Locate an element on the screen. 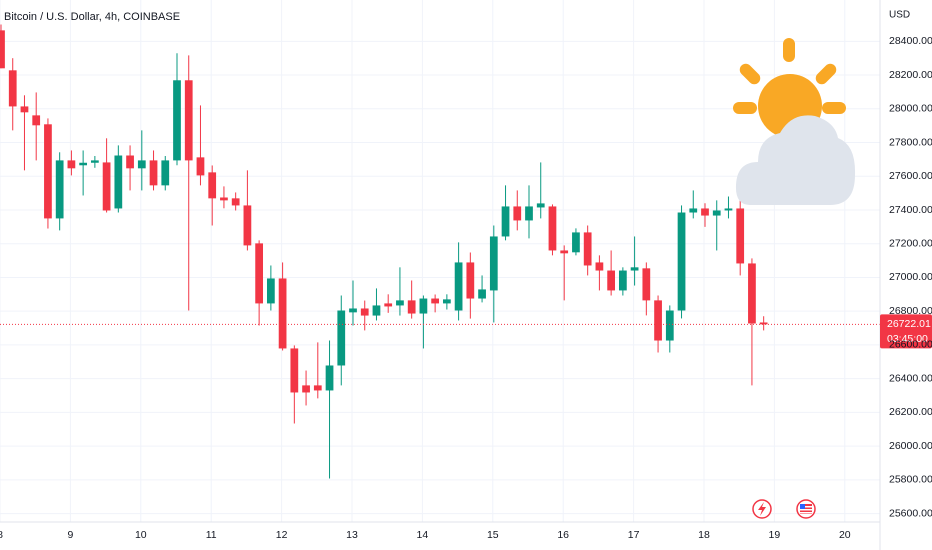 This screenshot has height=550, width=932. y-tick-label: 27000.00 is located at coordinates (910, 277).